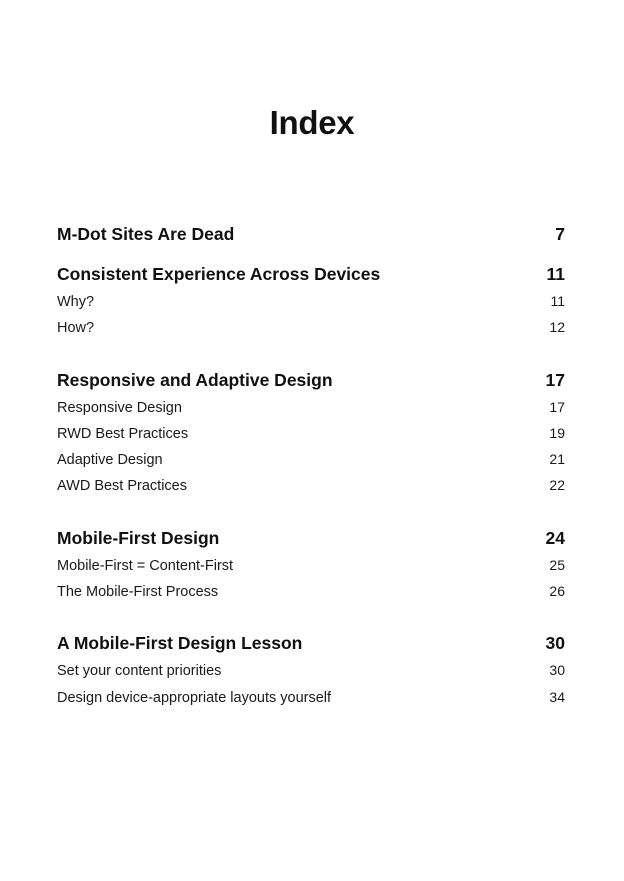 The image size is (624, 881). What do you see at coordinates (219, 274) in the screenshot?
I see `chapter-title: Consistent Experience Across Devices` at bounding box center [219, 274].